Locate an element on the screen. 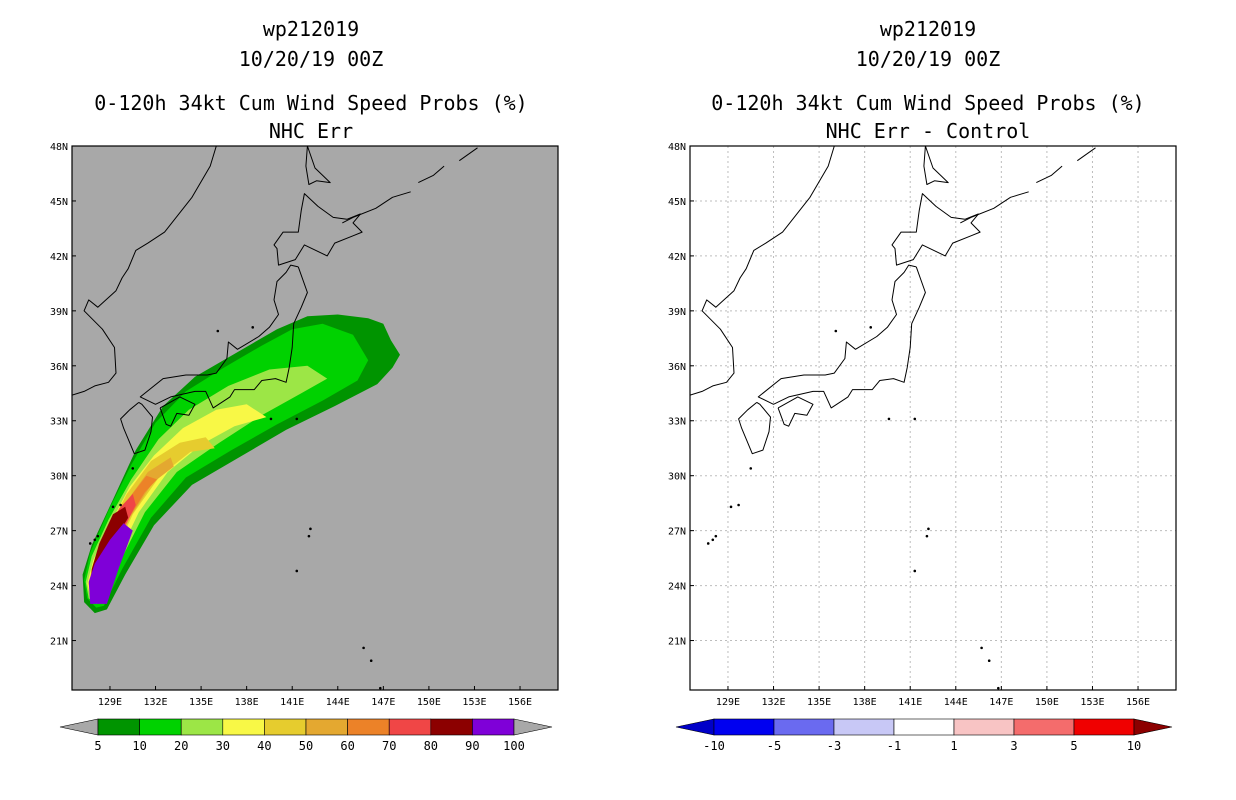 Image resolution: width=1236 pixels, height=800 pixels. right-y-axis: 21N 24N 27N 30N 33N 36N 39N 42N 45N 48N is located at coordinates (681, 395).